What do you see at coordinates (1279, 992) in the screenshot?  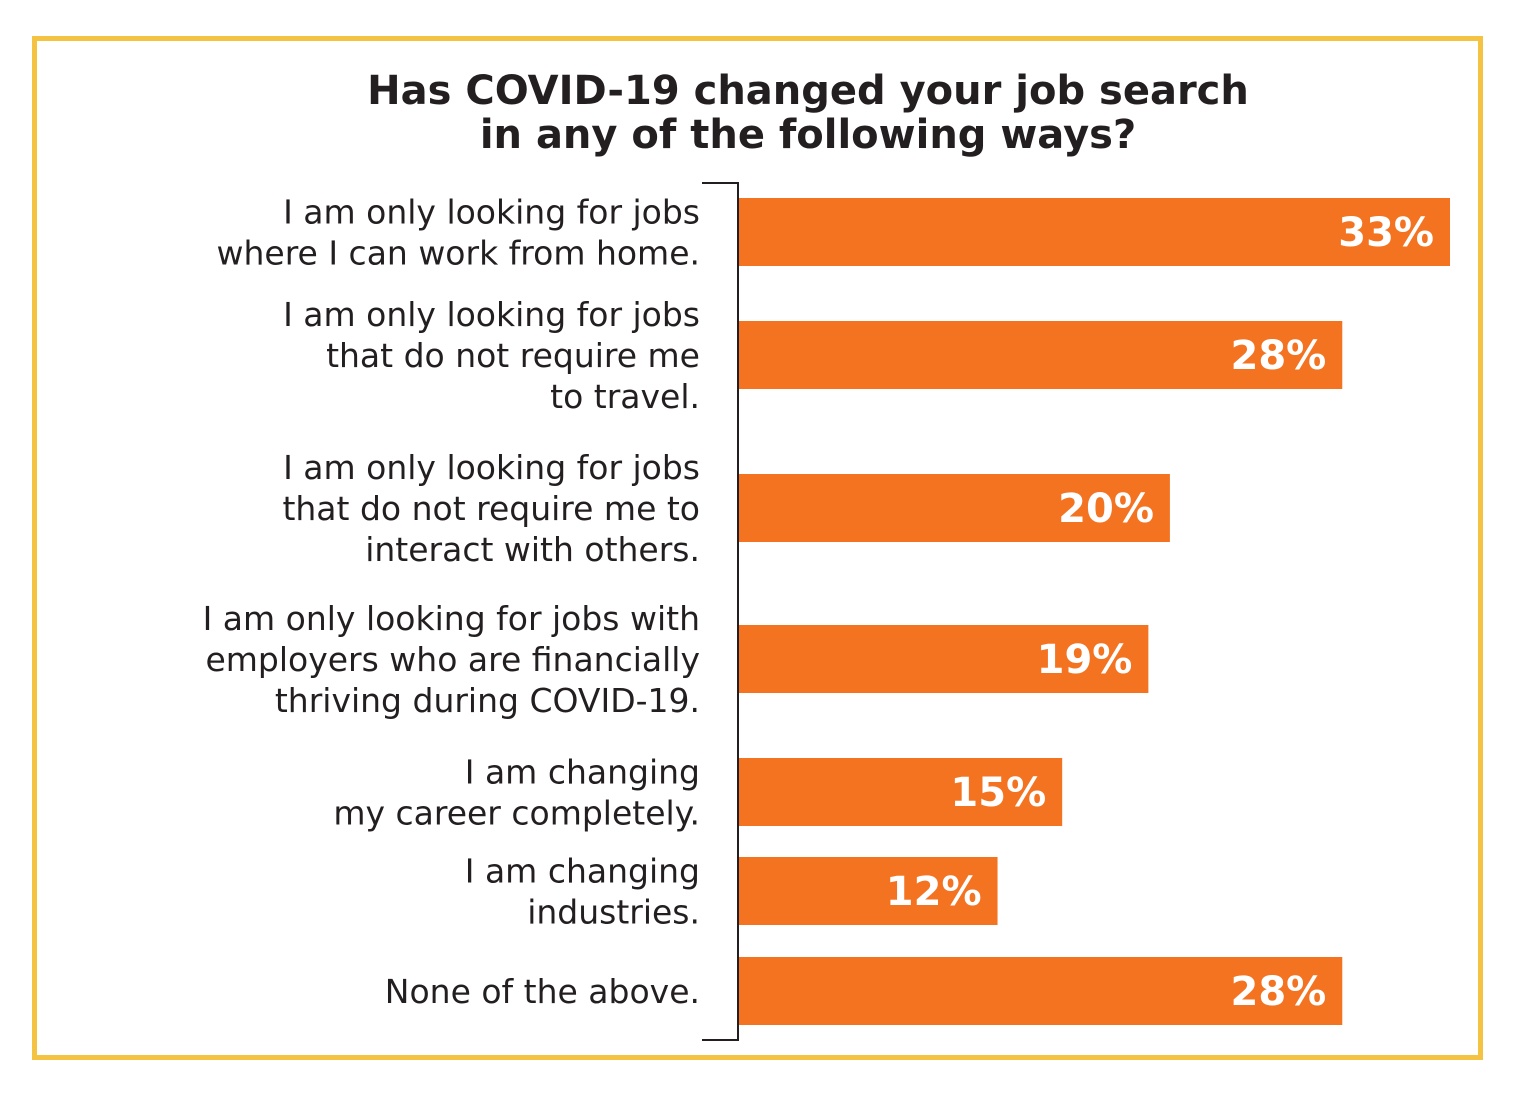 I see `value-label-7: 28%` at bounding box center [1279, 992].